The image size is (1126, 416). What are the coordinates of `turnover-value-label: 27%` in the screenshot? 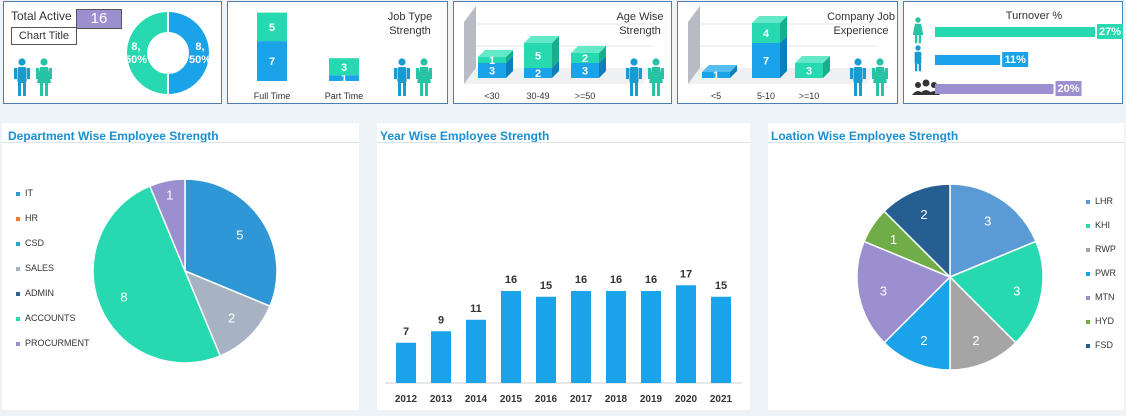 It's located at (1110, 32).